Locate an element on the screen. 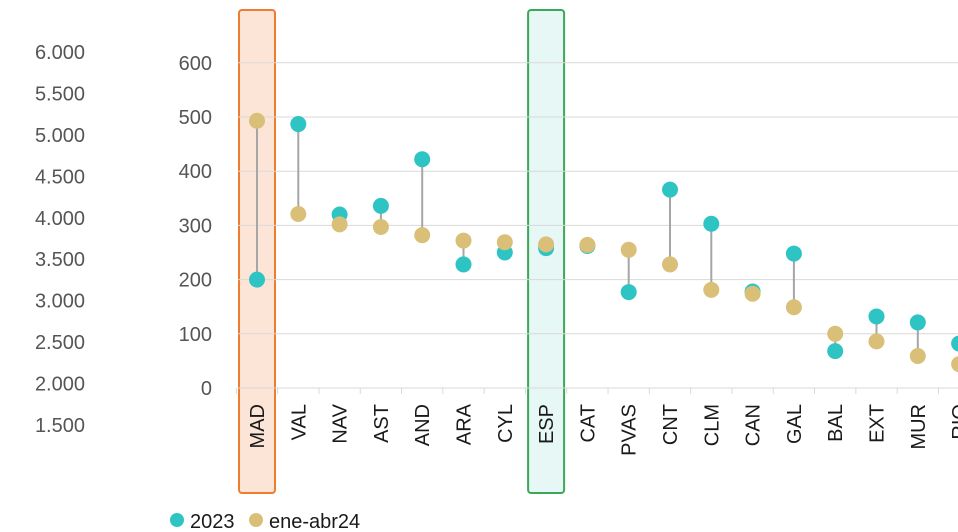 The height and width of the screenshot is (532, 958). point-s2-cyl is located at coordinates (504, 242).